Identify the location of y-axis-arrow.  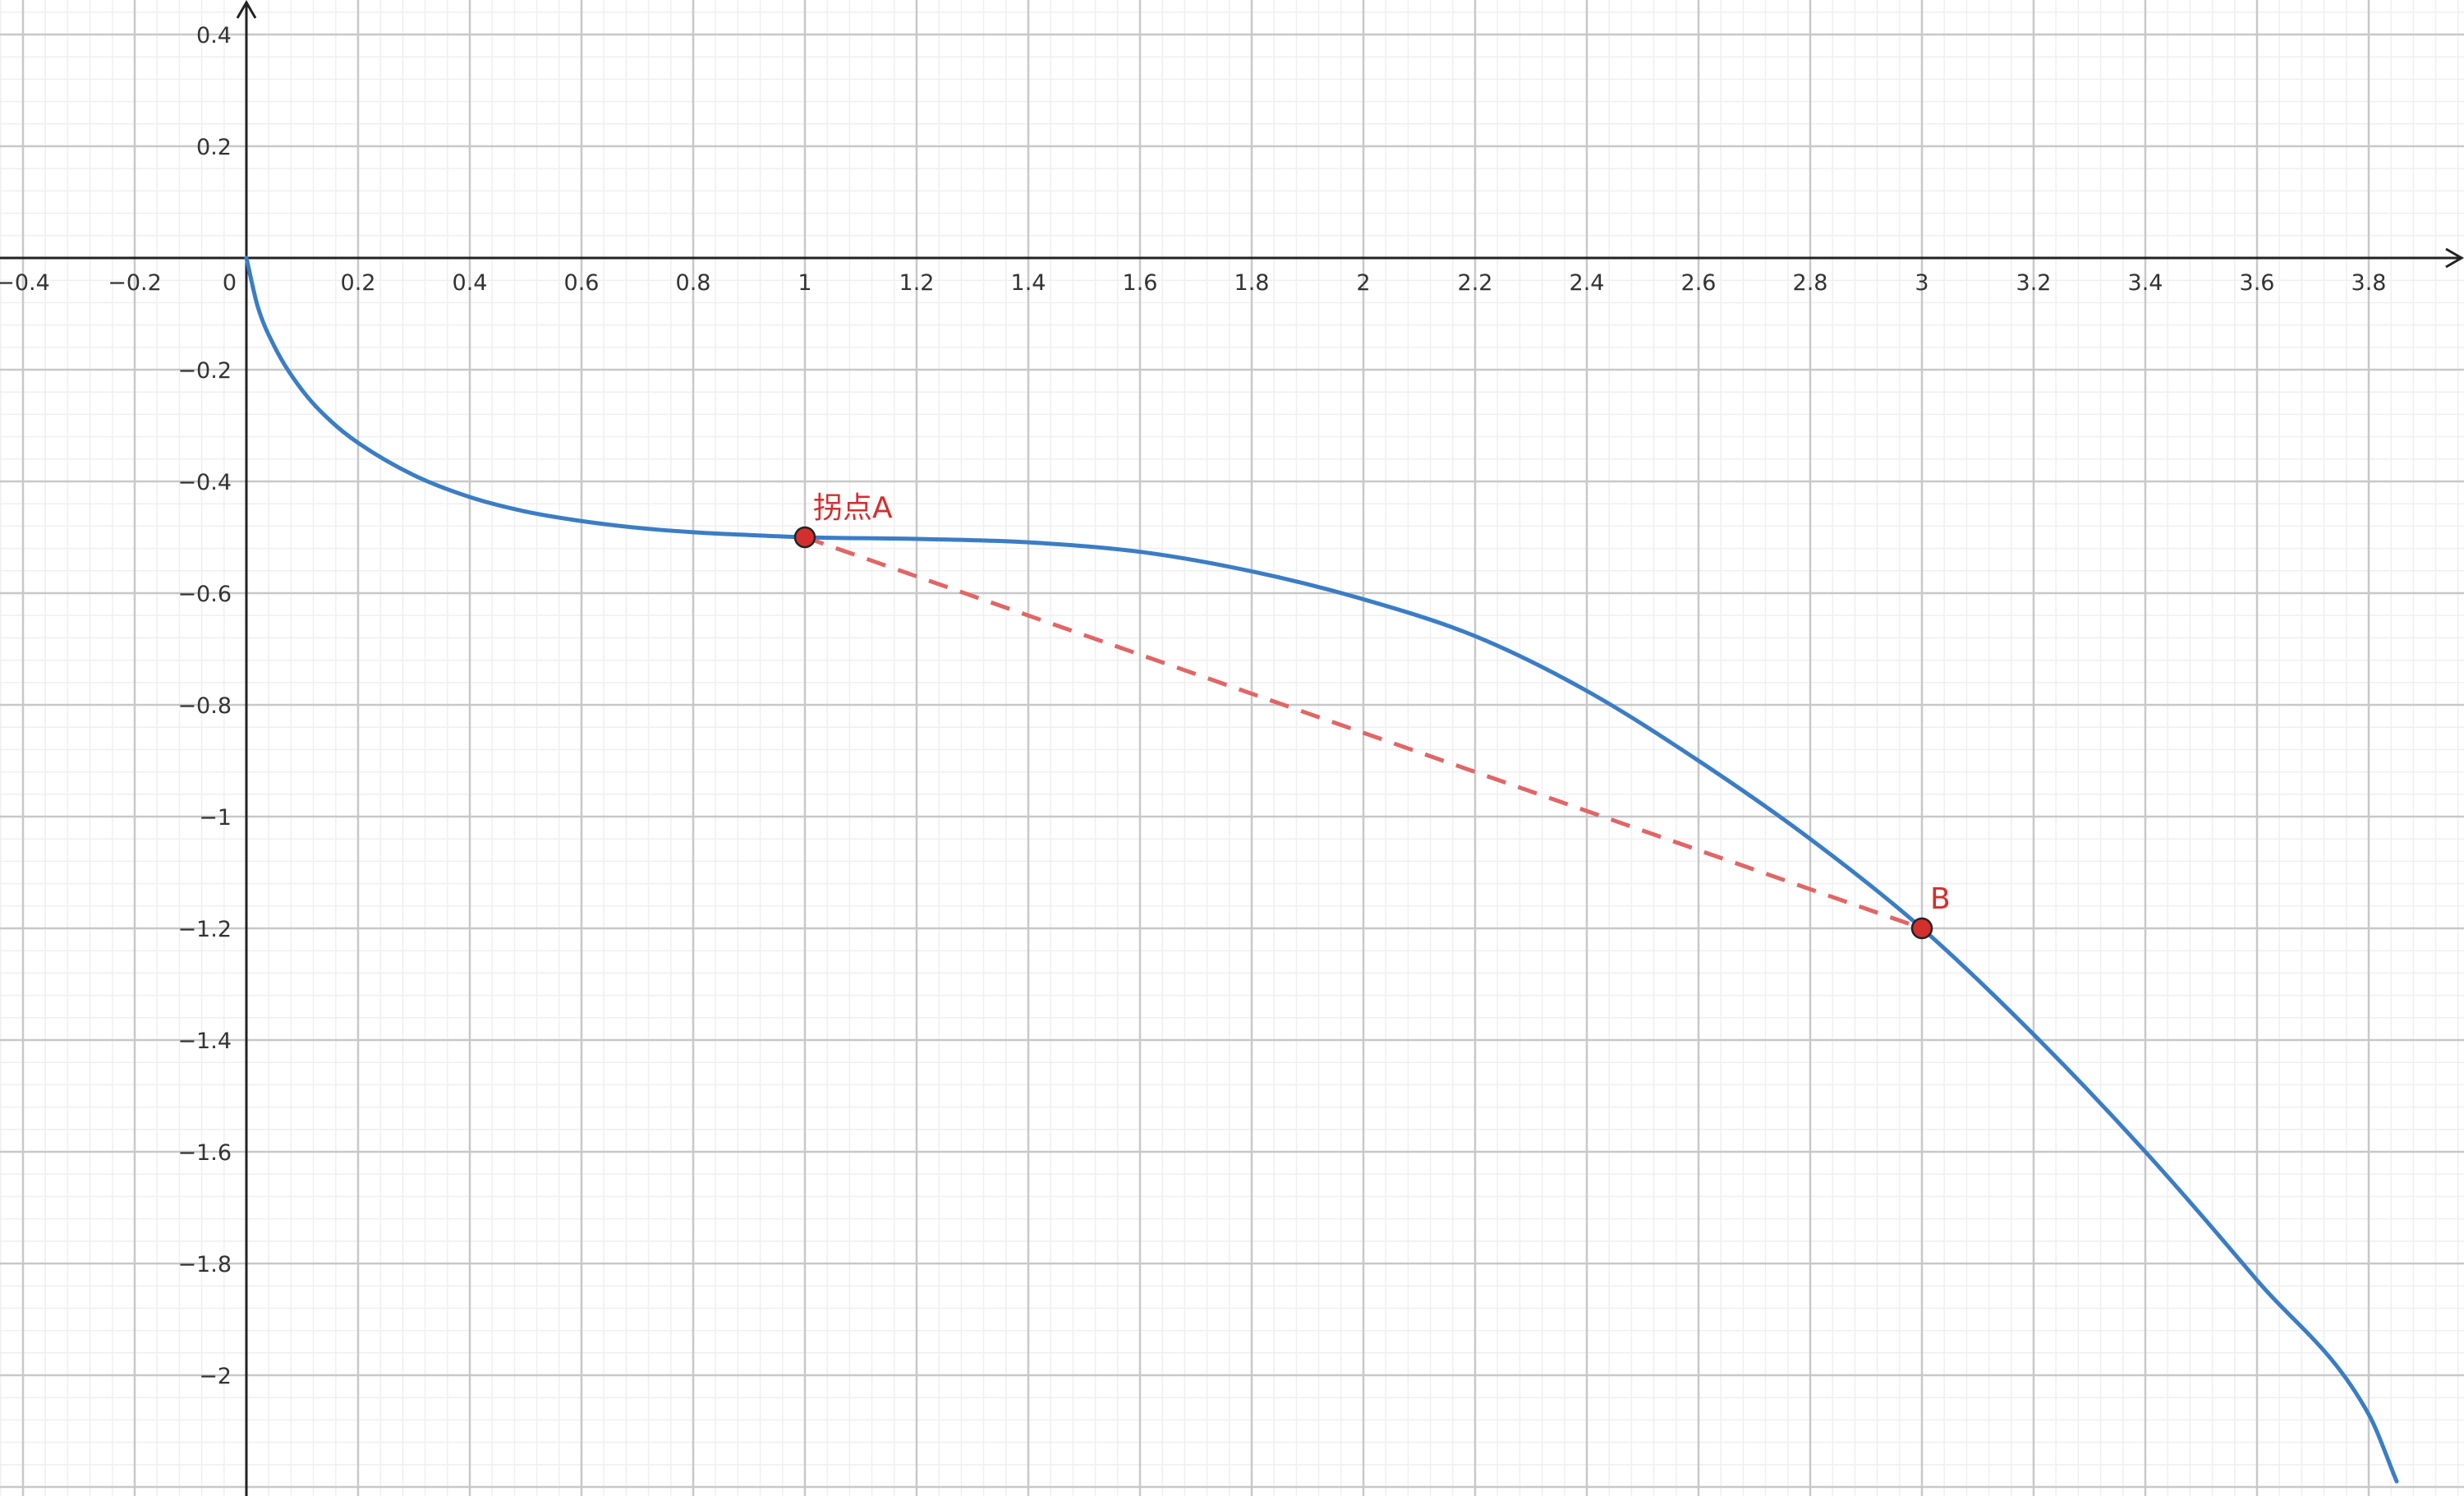
(247, 9).